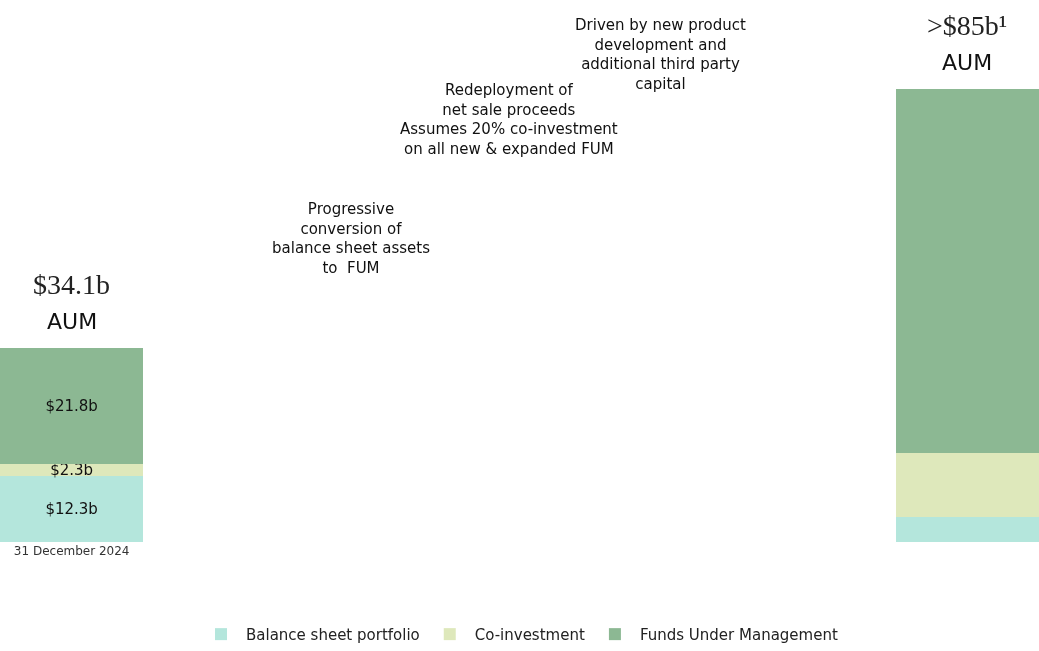 The width and height of the screenshot is (1039, 651). What do you see at coordinates (967, 62) in the screenshot?
I see `text: AUM` at bounding box center [967, 62].